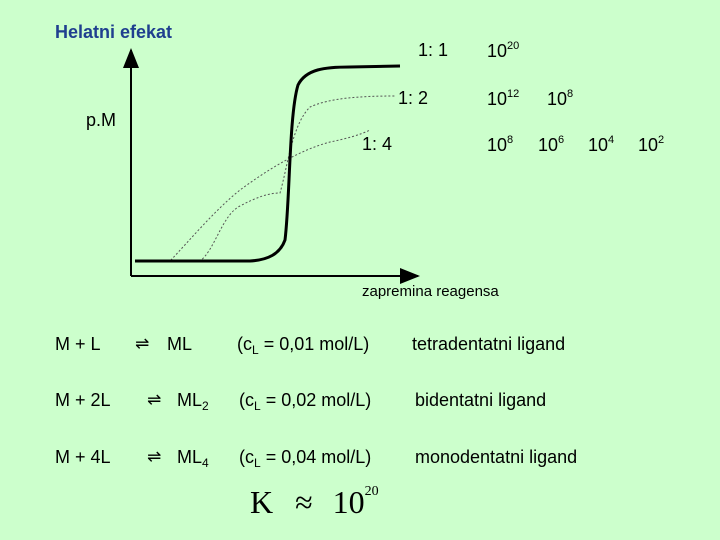 Image resolution: width=720 pixels, height=540 pixels. What do you see at coordinates (560, 98) in the screenshot?
I see `constant-1-2-b: 108` at bounding box center [560, 98].